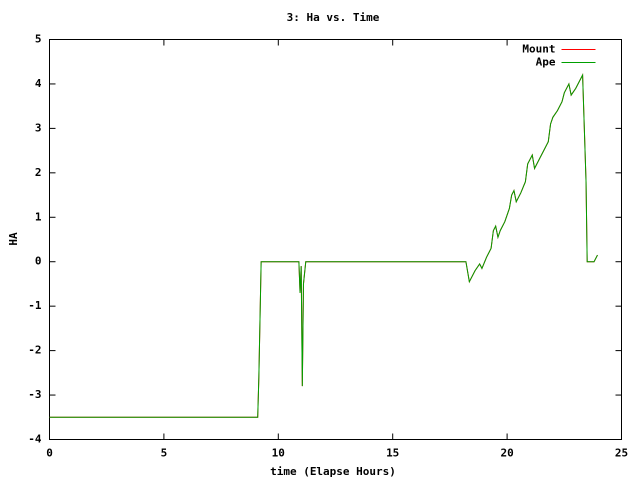  I want to click on x-tick-label: 25, so click(621, 453).